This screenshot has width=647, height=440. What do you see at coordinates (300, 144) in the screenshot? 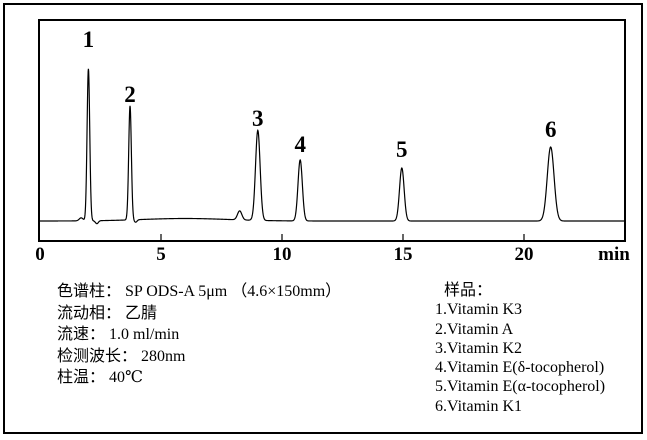
I see `peak-label-4: 4` at bounding box center [300, 144].